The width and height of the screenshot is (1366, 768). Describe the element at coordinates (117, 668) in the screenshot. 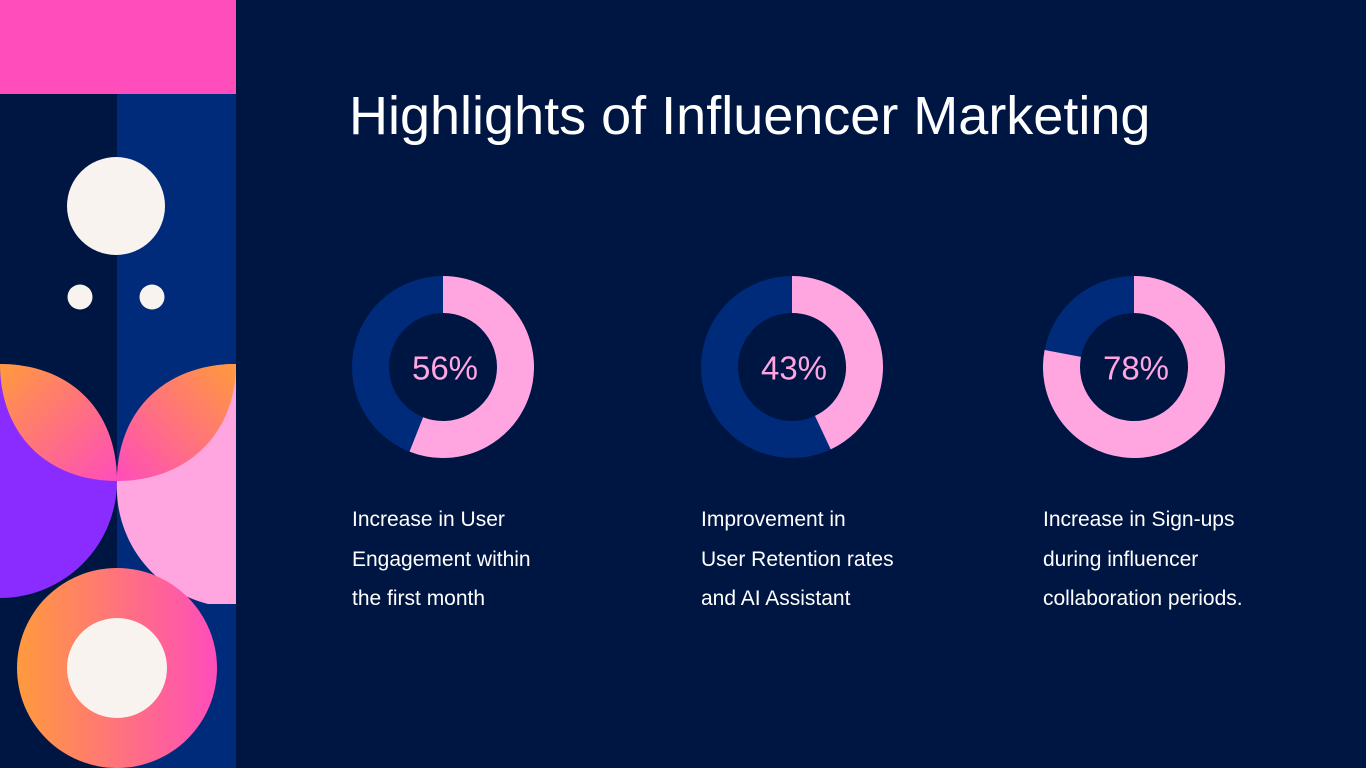

I see `cream-circle-center` at that location.